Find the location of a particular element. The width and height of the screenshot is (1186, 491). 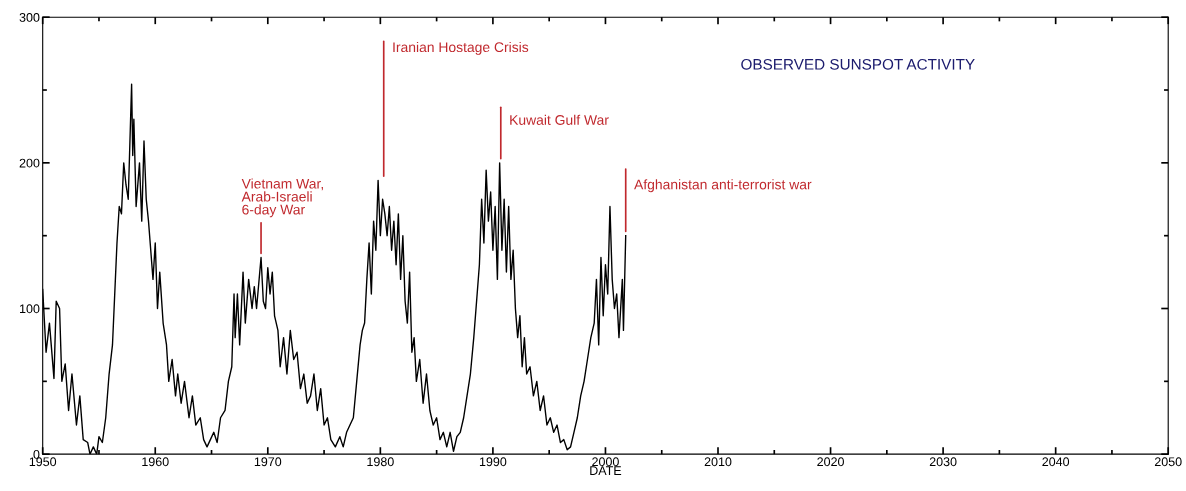

text: OBSERVED SUNSPOT ACTIVITY is located at coordinates (858, 64).